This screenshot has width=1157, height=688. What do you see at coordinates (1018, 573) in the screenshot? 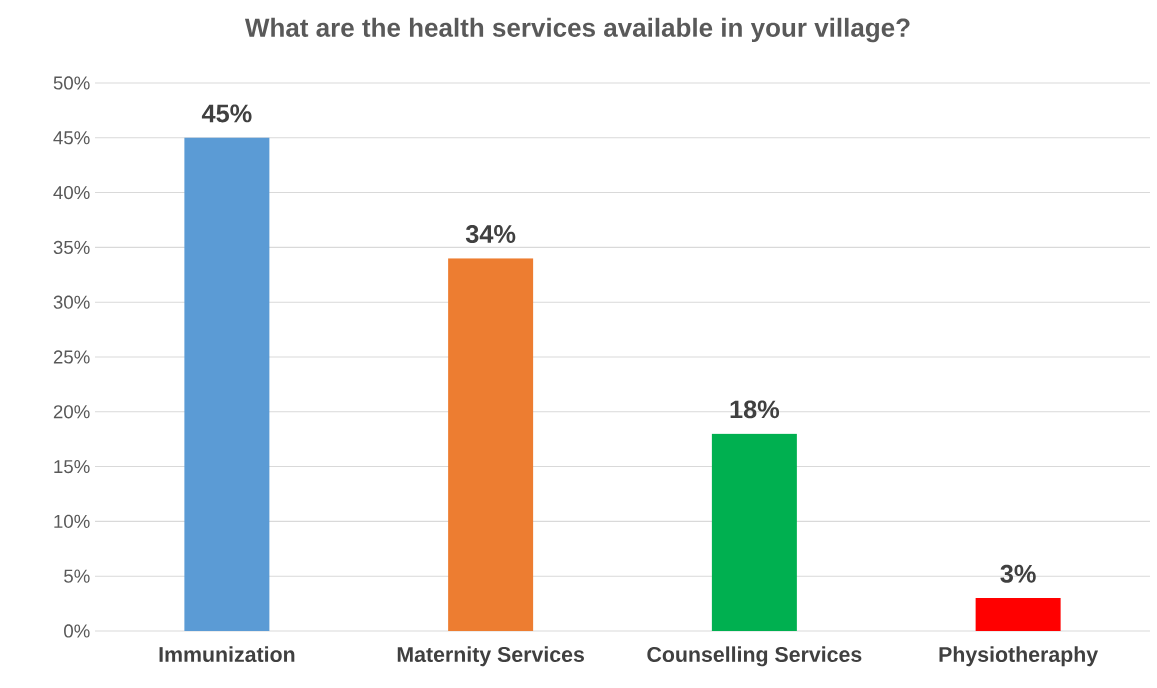
I see `data-label: 3%` at bounding box center [1018, 573].